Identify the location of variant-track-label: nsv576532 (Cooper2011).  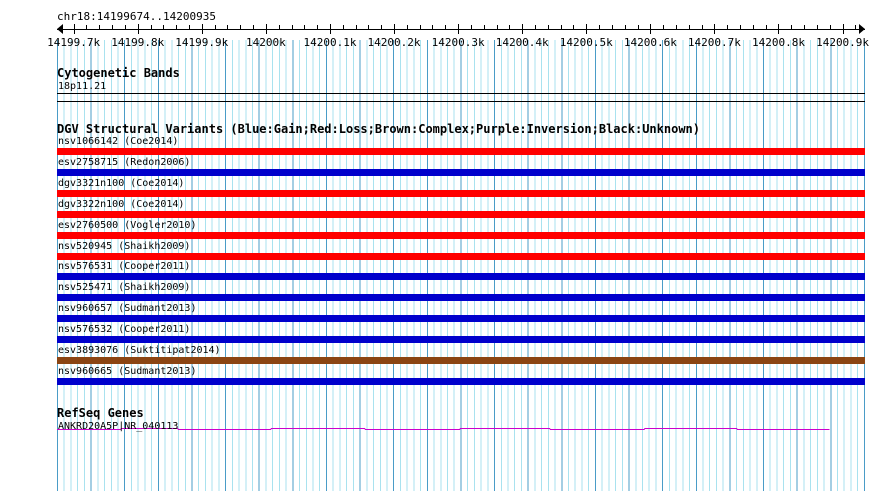
(124, 330).